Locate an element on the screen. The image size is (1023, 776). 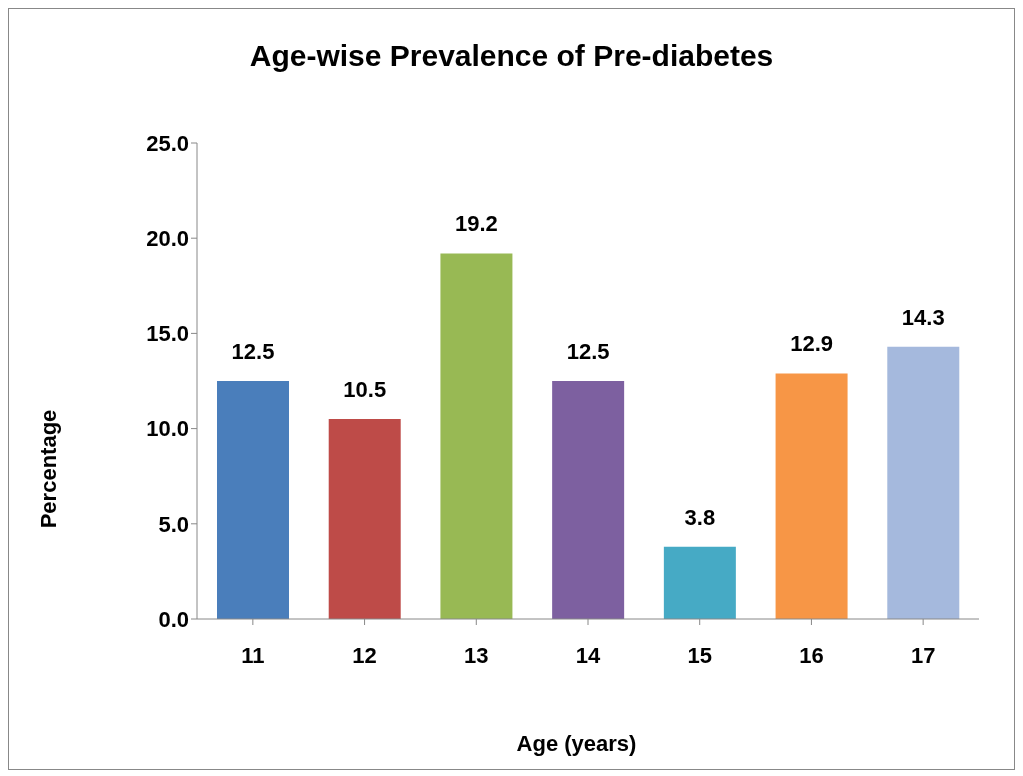
x-tick-label: 12 is located at coordinates (364, 655).